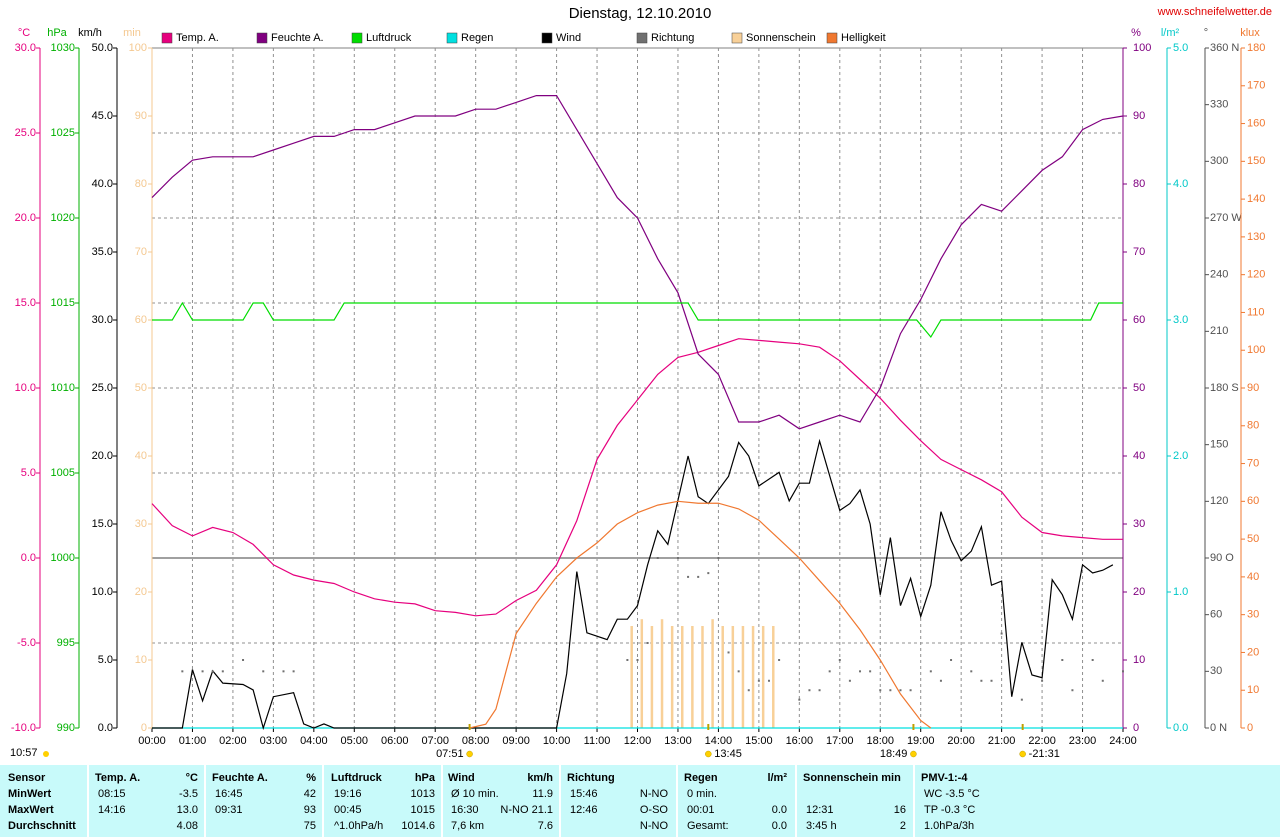  What do you see at coordinates (584, 794) in the screenshot?
I see `table-cell: 15:46` at bounding box center [584, 794].